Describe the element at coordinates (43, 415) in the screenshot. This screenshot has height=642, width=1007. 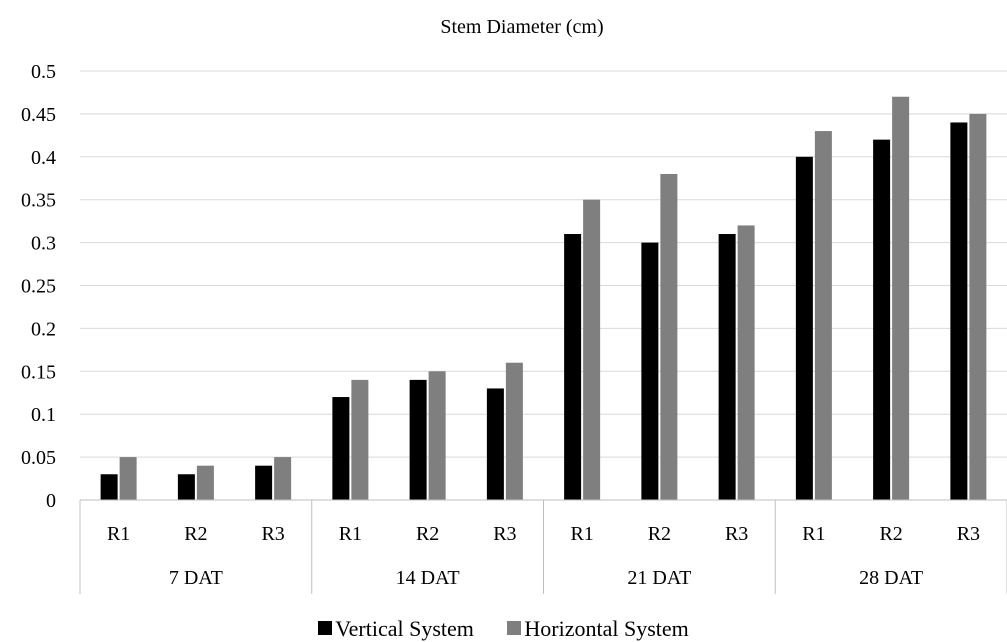
I see `y-tick-label: 0.1` at that location.